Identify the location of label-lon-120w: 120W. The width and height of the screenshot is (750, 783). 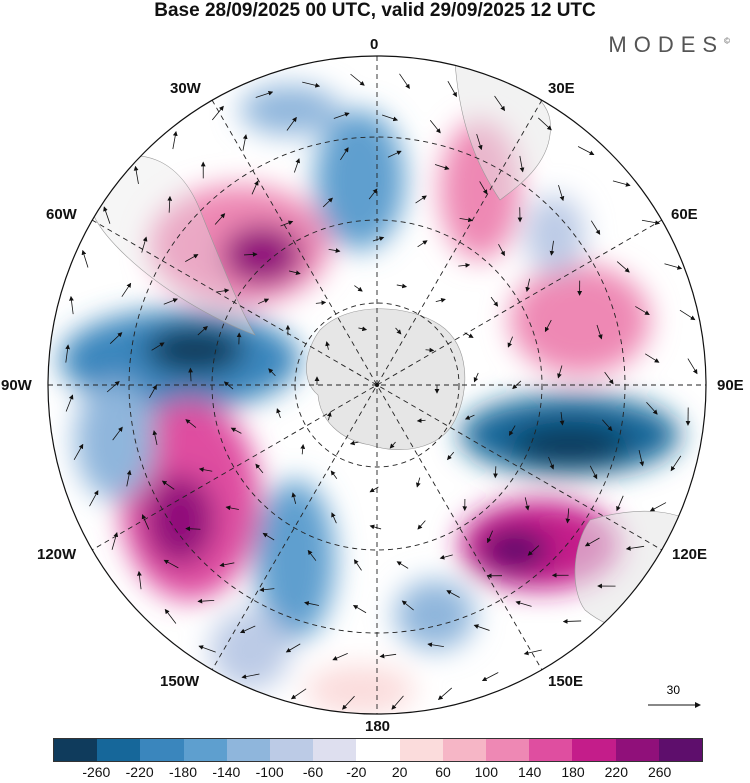
(57, 554).